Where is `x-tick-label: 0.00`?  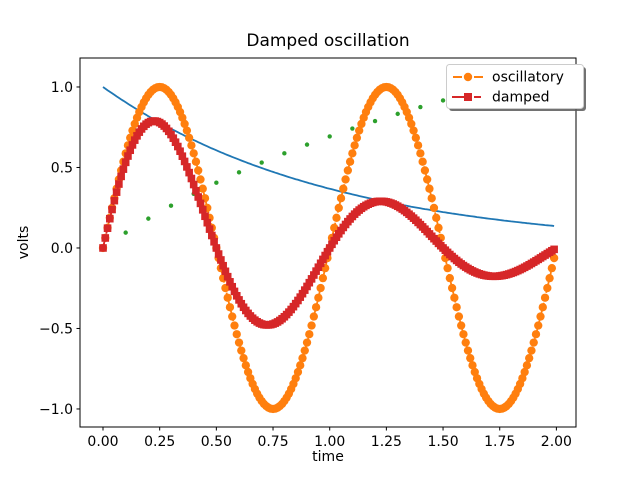 x-tick-label: 0.00 is located at coordinates (102, 442).